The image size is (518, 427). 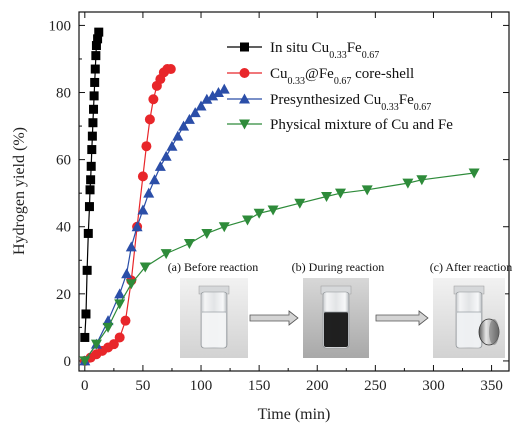 What do you see at coordinates (375, 386) in the screenshot?
I see `x-tick-label: 250` at bounding box center [375, 386].